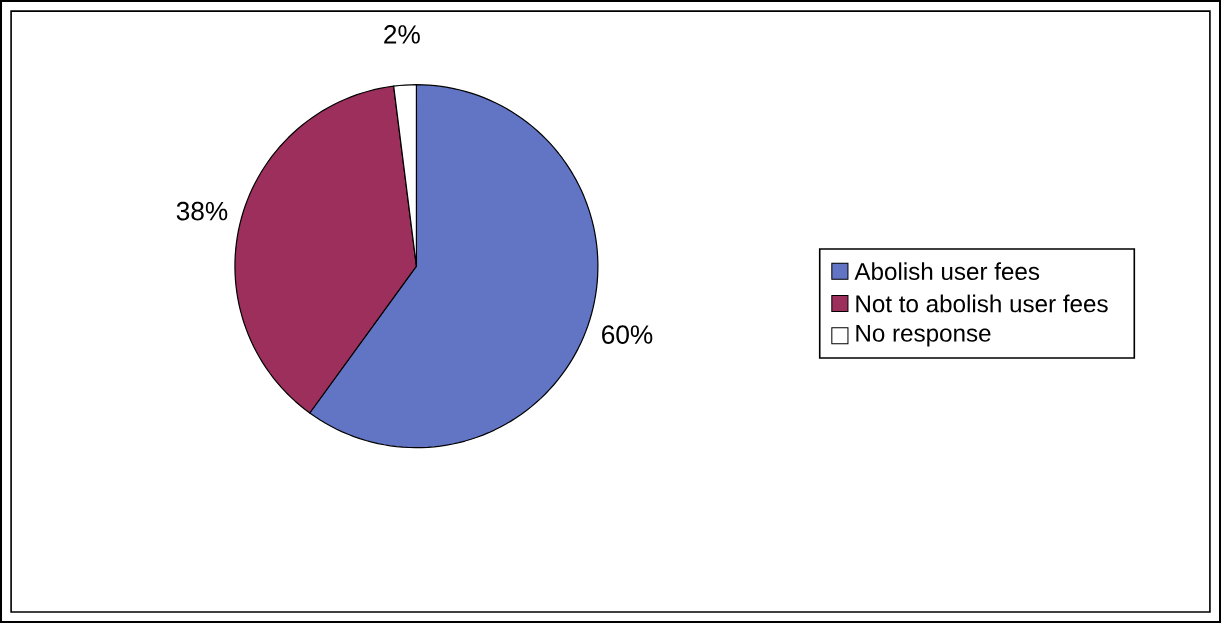  What do you see at coordinates (627, 334) in the screenshot?
I see `data-label: 60%` at bounding box center [627, 334].